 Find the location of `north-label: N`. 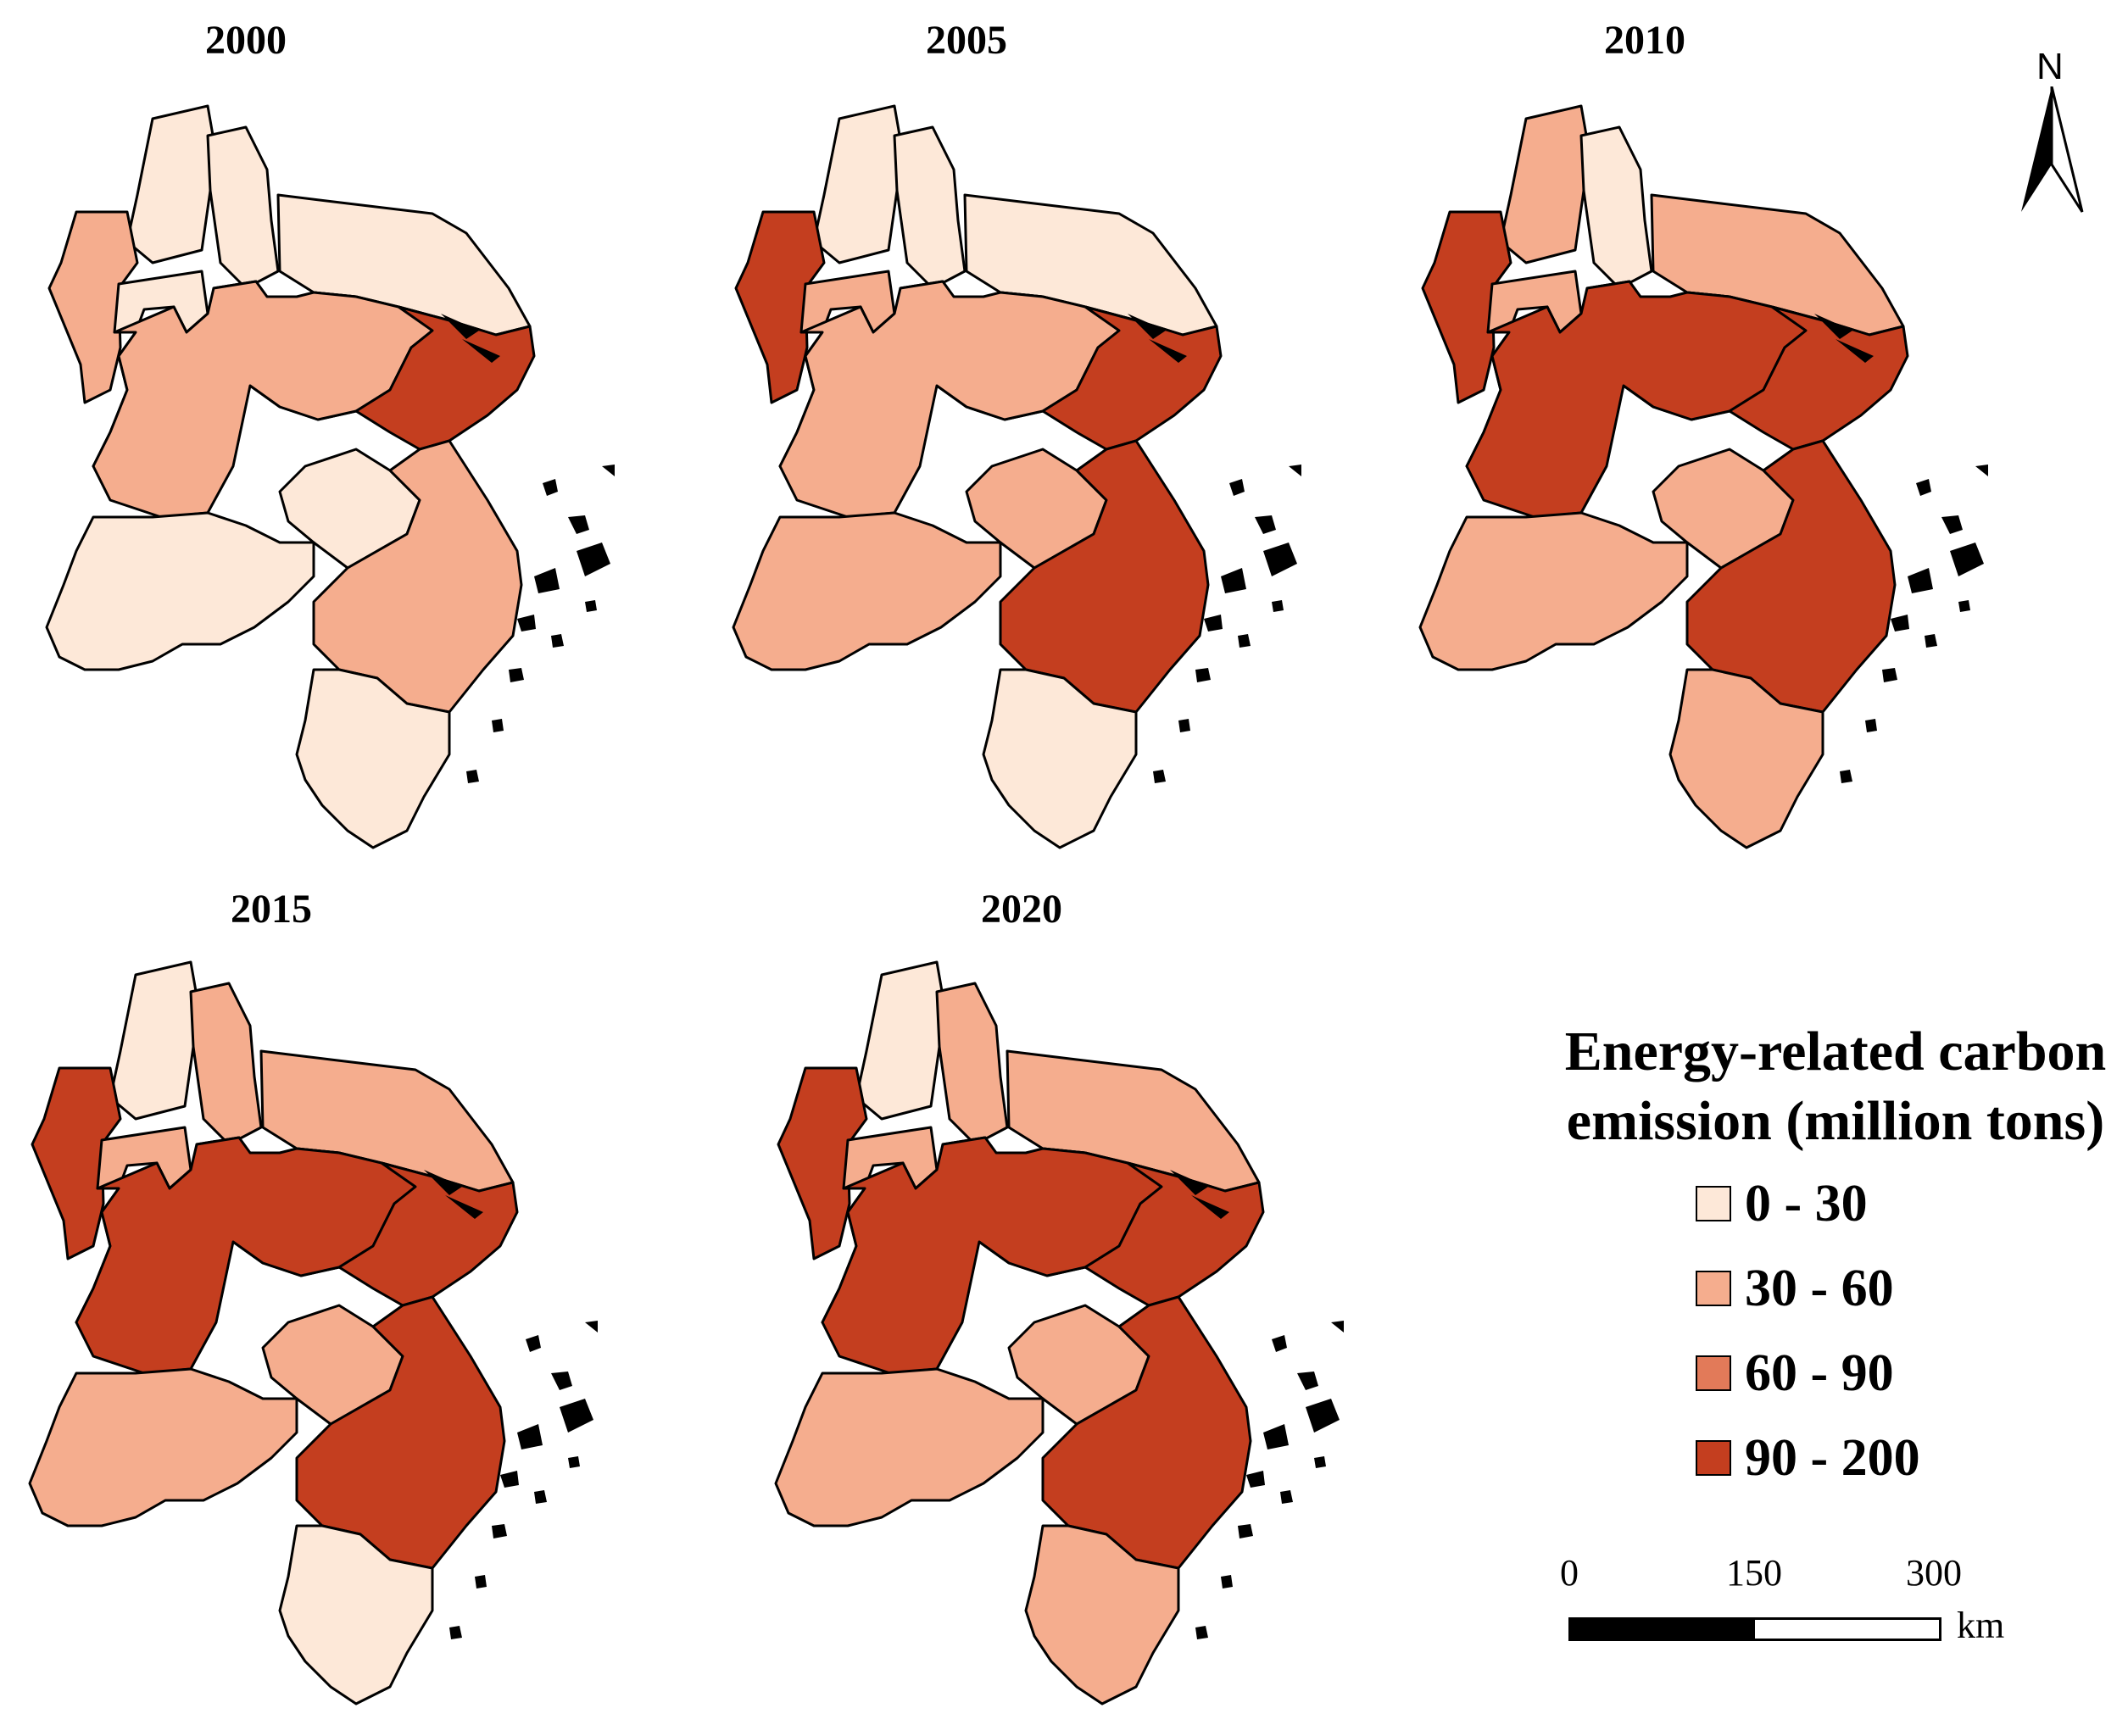

north-label: N is located at coordinates (2050, 66).